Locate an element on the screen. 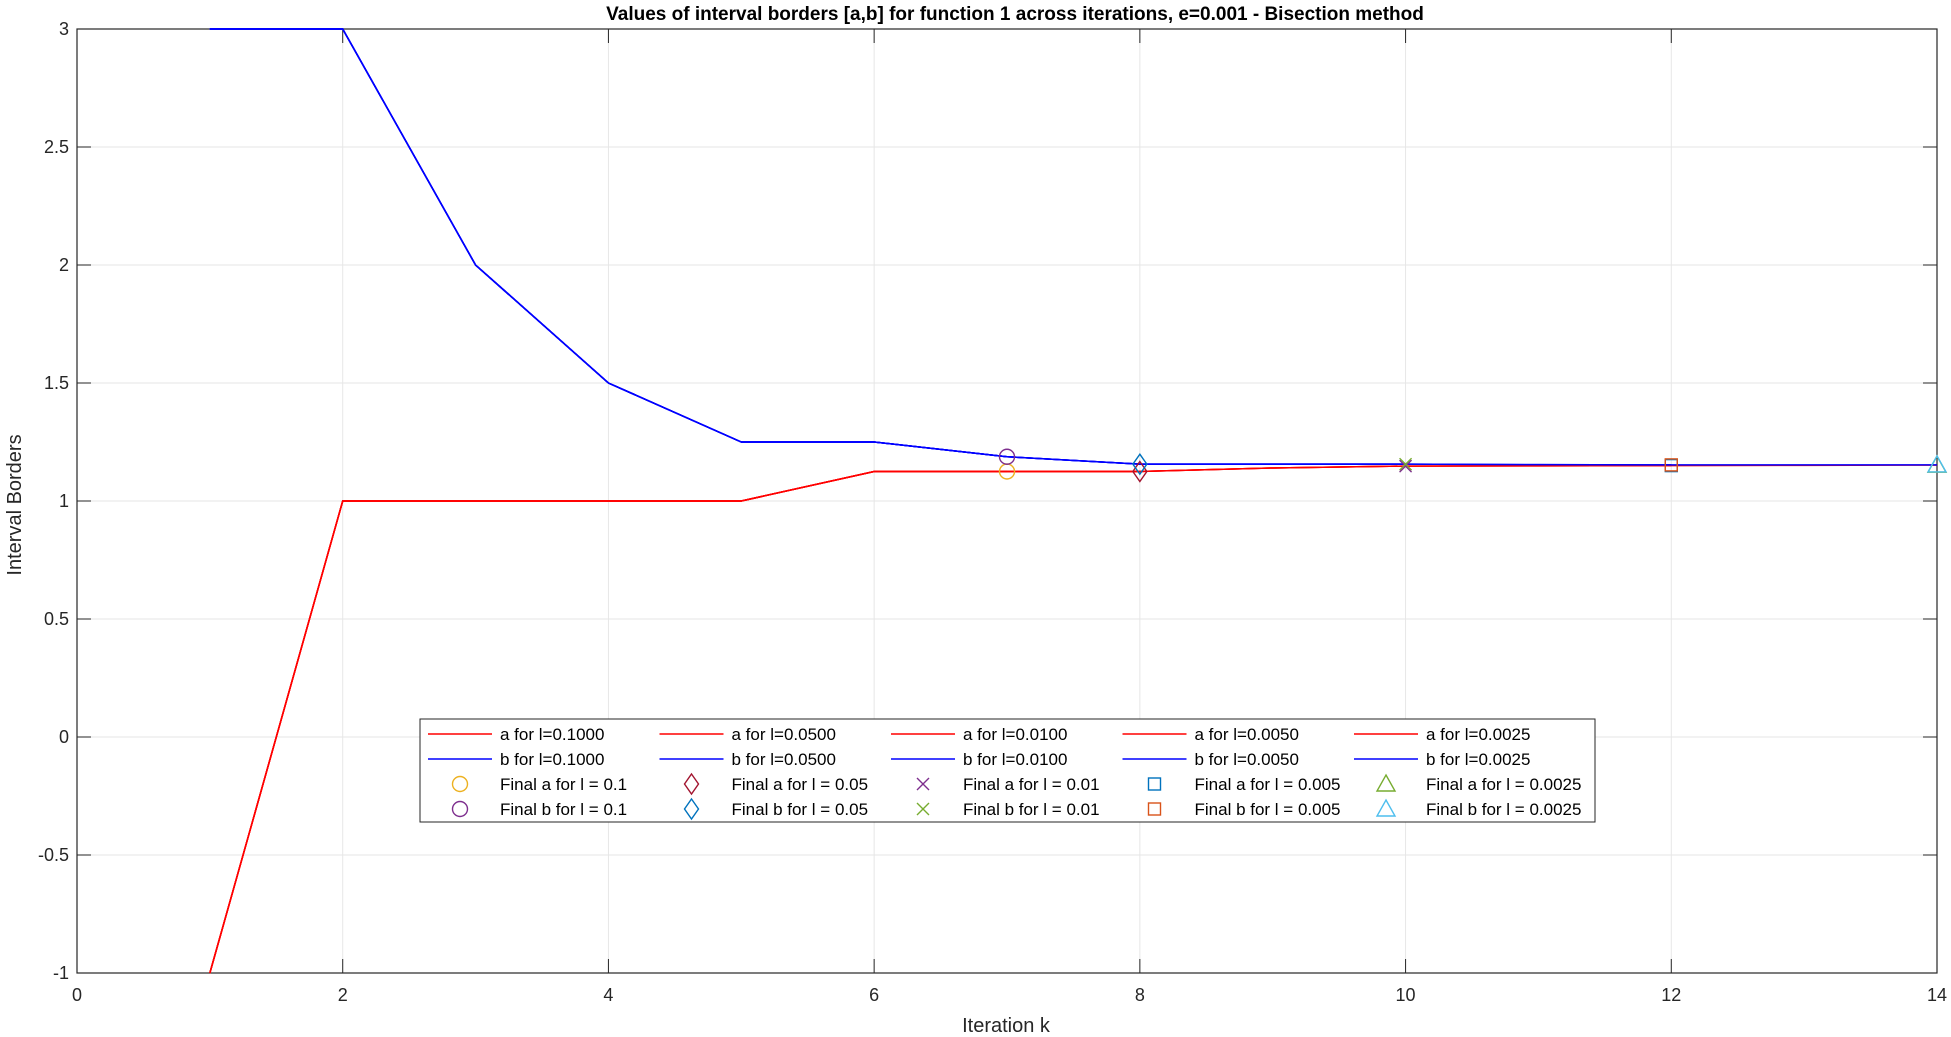  legend-label: b for l=0.0050 is located at coordinates (1247, 759).